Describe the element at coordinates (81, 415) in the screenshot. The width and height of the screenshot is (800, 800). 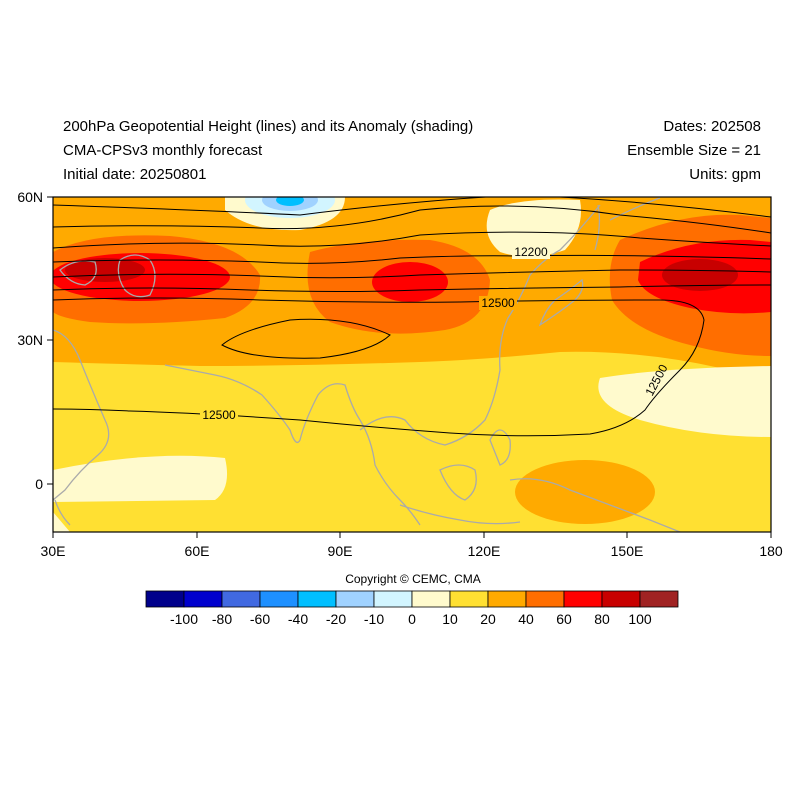
I see `coast-arabia` at that location.